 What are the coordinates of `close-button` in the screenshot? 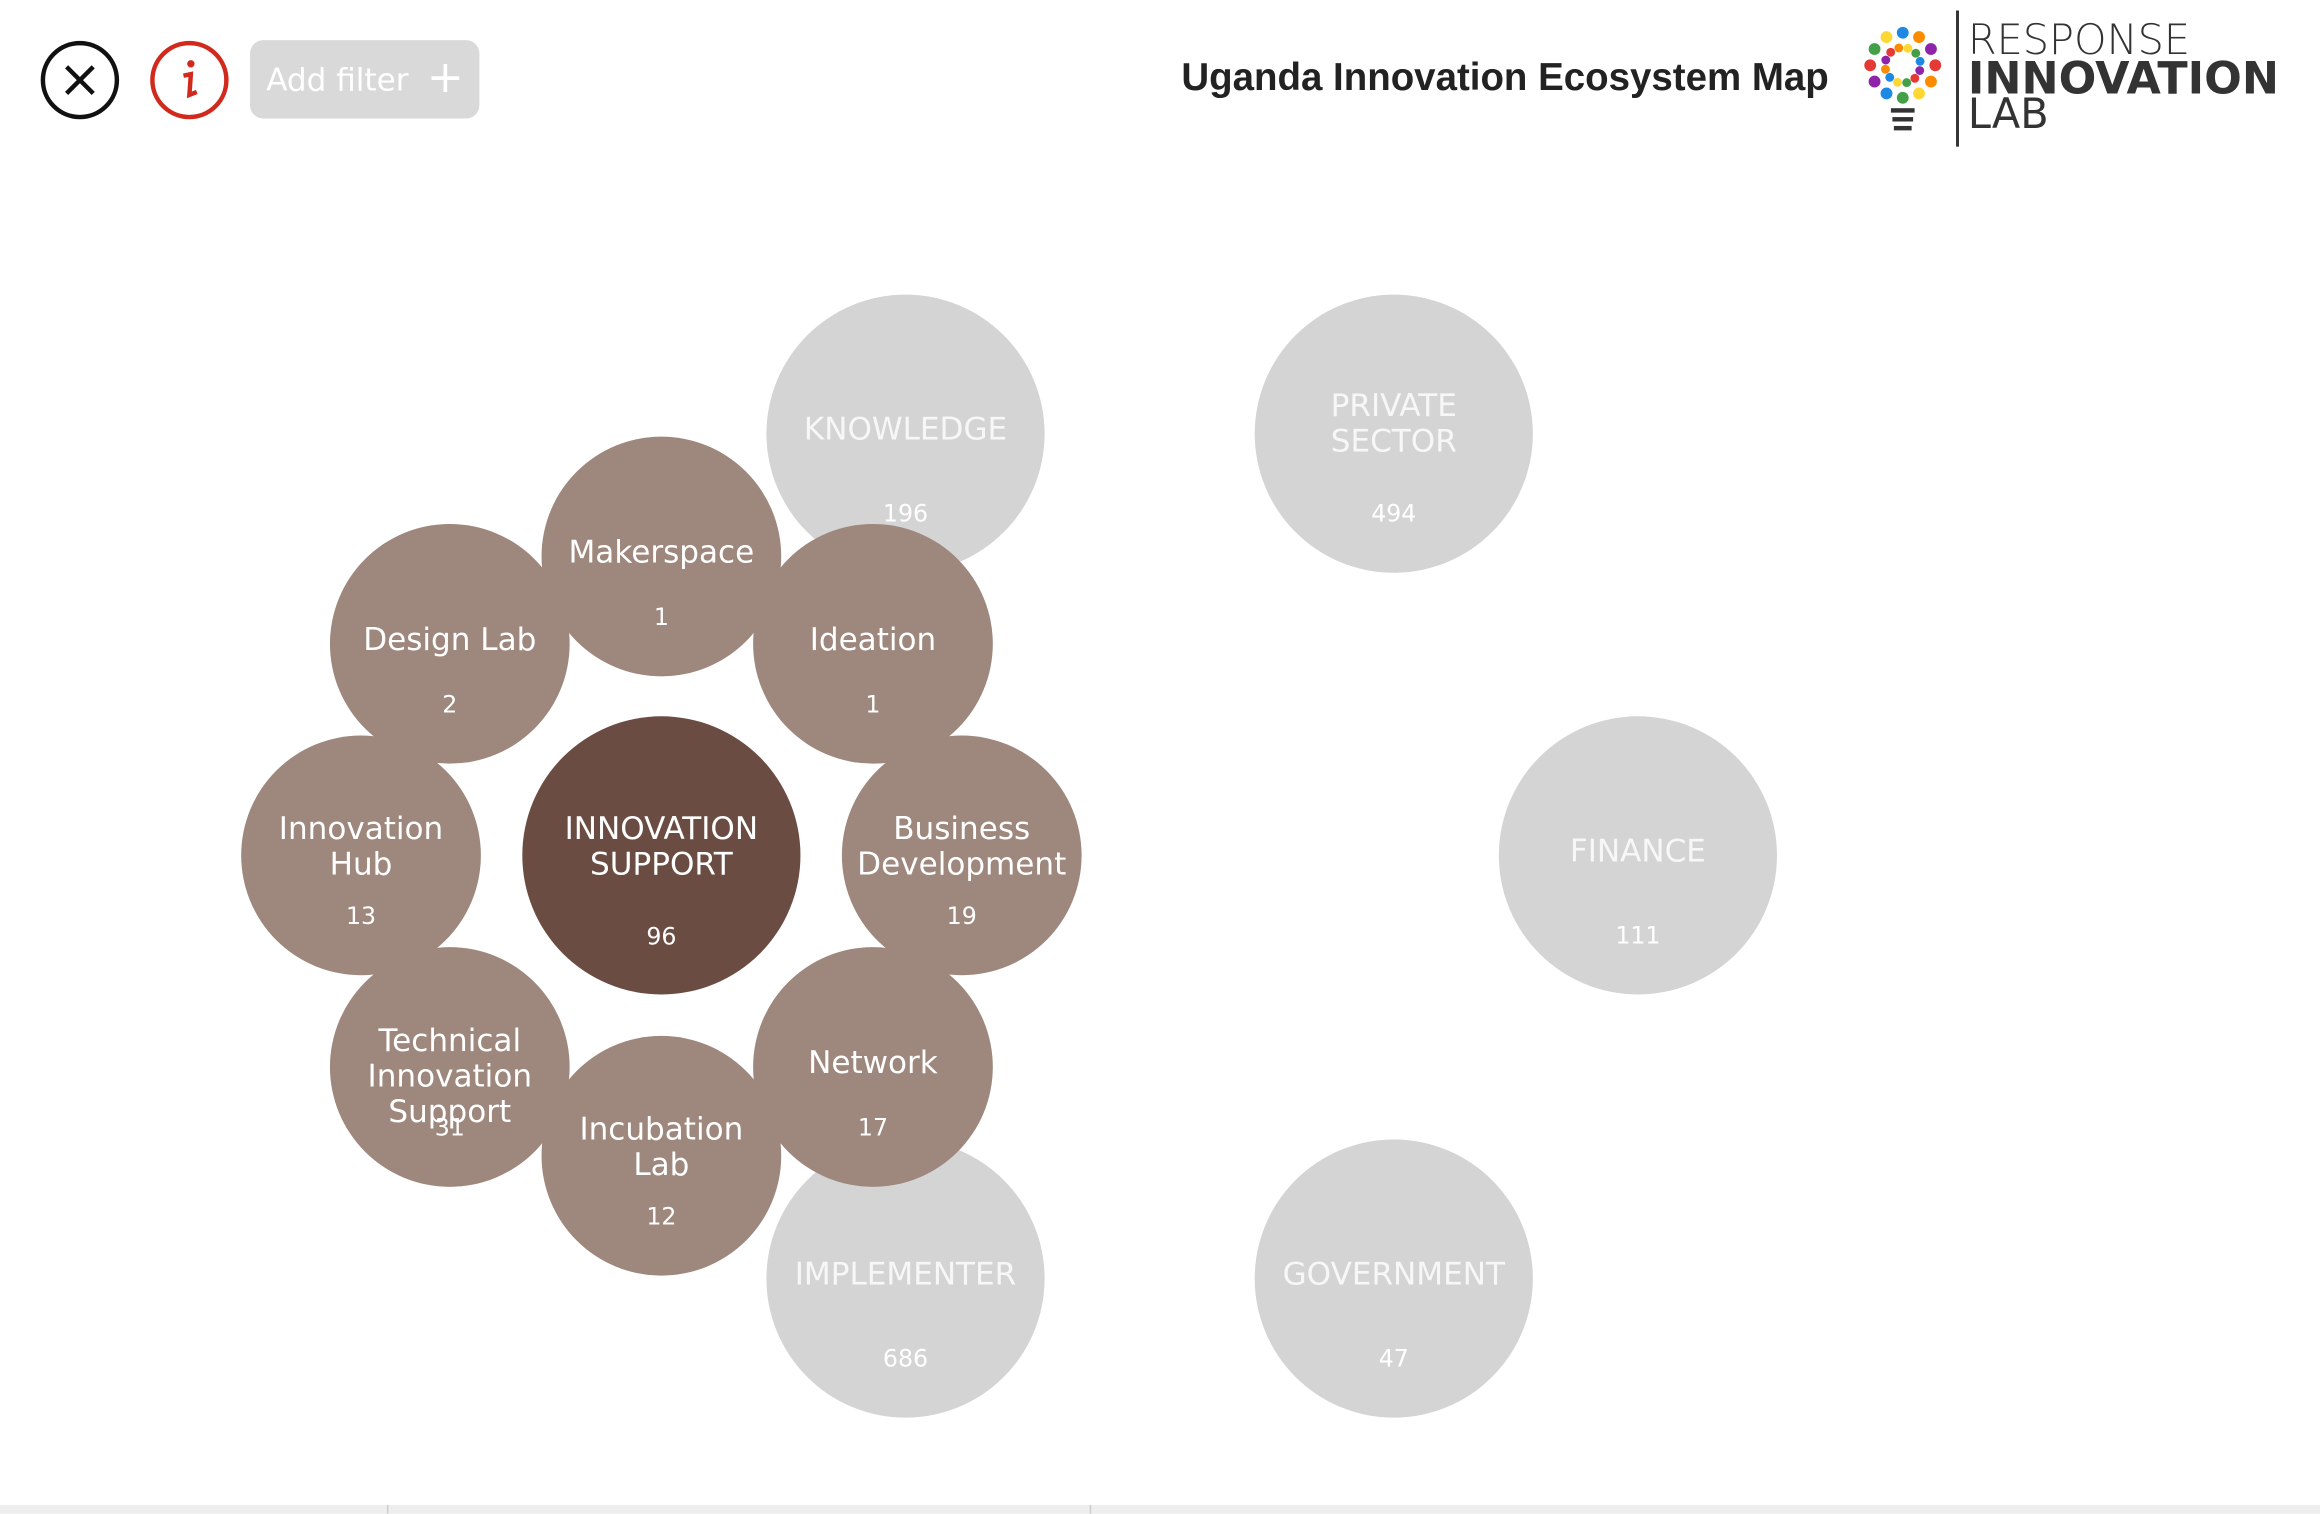 It's located at (80, 80).